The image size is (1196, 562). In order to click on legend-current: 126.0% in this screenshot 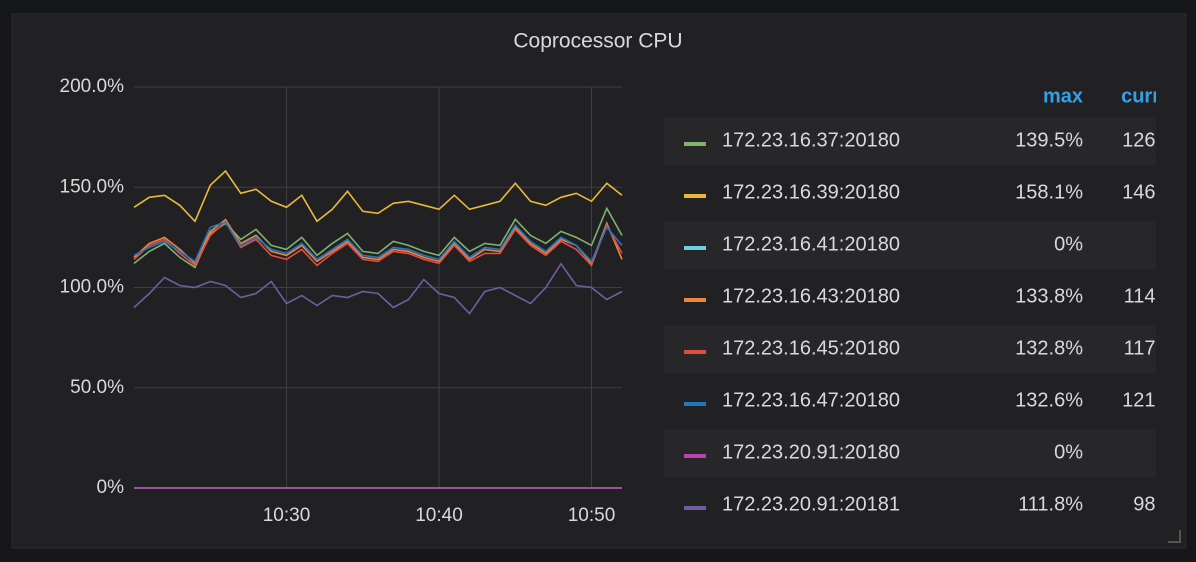, I will do `click(1156, 140)`.